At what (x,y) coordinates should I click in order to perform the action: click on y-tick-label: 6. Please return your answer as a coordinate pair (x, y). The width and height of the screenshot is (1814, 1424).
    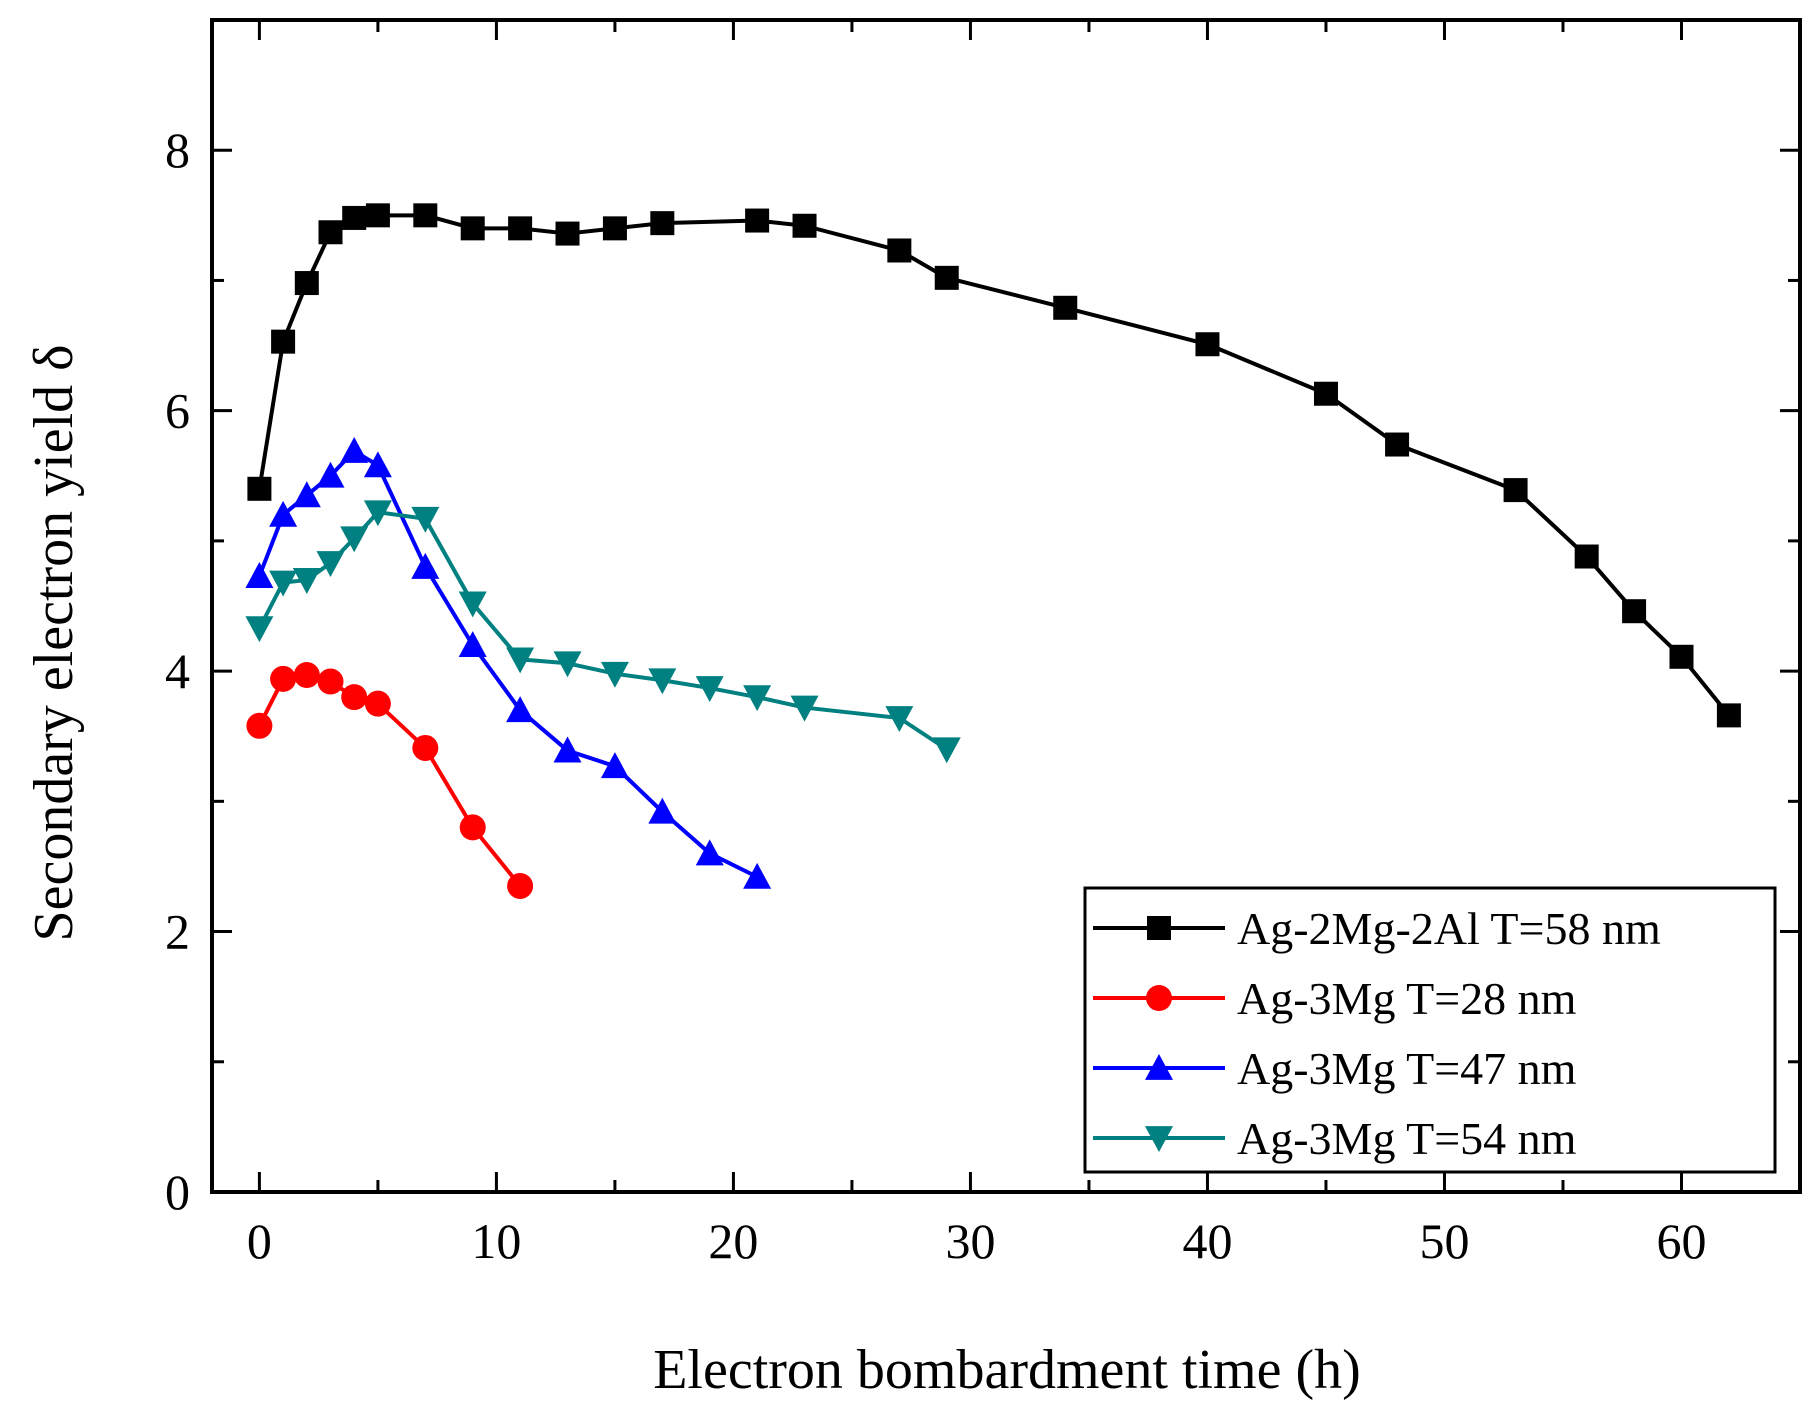
    Looking at the image, I should click on (177, 411).